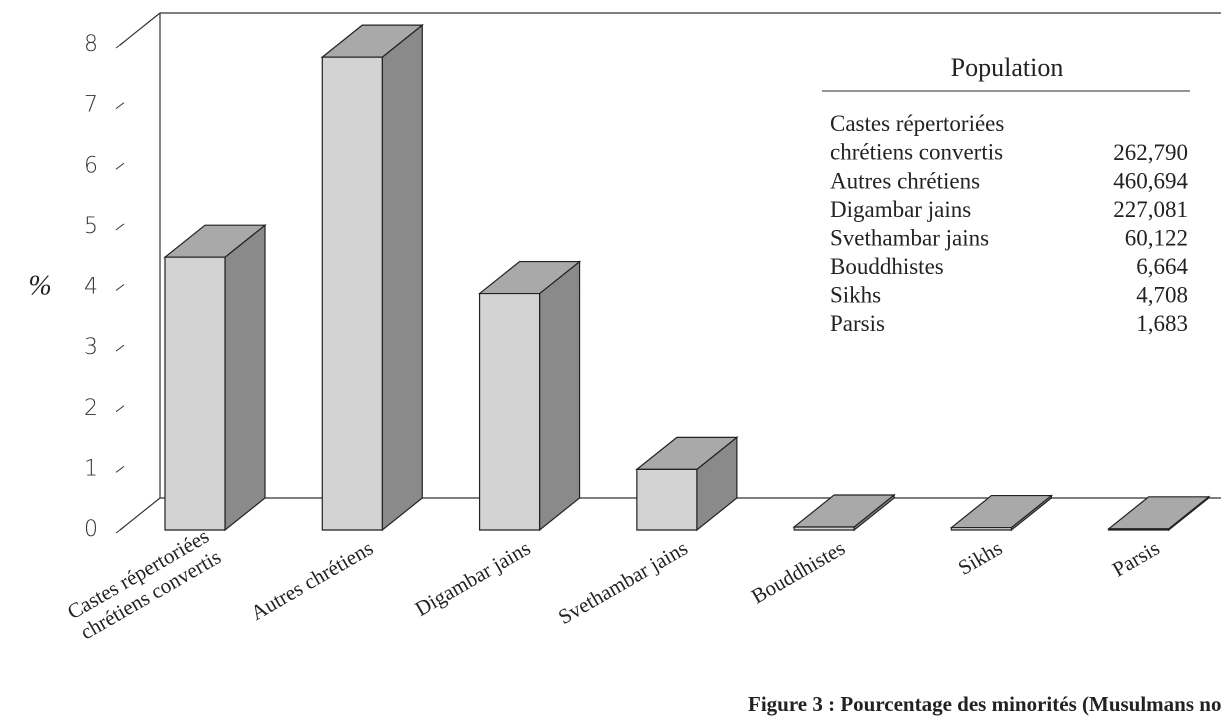  Describe the element at coordinates (900, 209) in the screenshot. I see `table-row-name: Digambar jains` at that location.